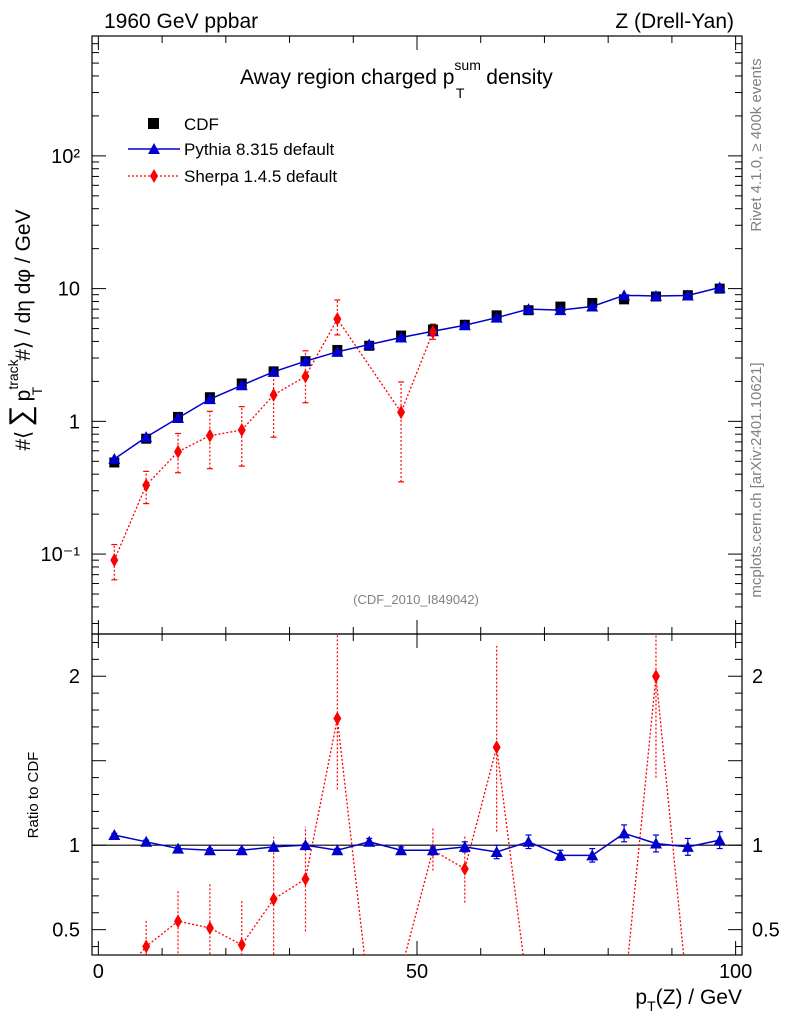 Image resolution: width=786 pixels, height=1024 pixels. What do you see at coordinates (65, 157) in the screenshot?
I see `main-ytick-label: 10²` at bounding box center [65, 157].